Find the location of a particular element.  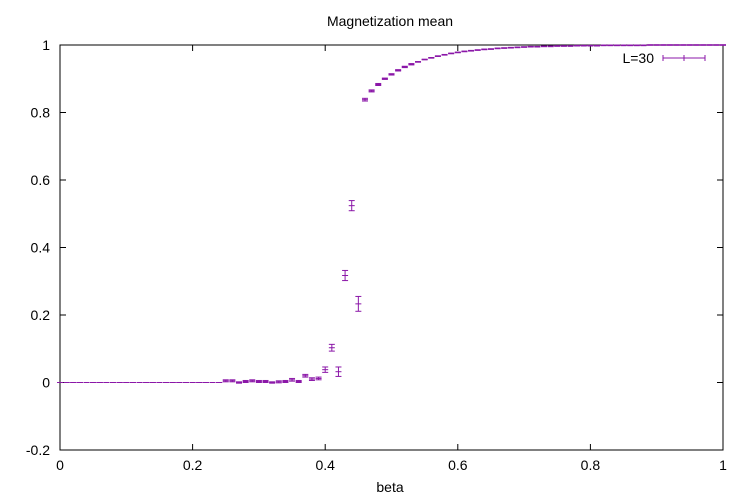

chart-title: Magnetization mean is located at coordinates (390, 21).